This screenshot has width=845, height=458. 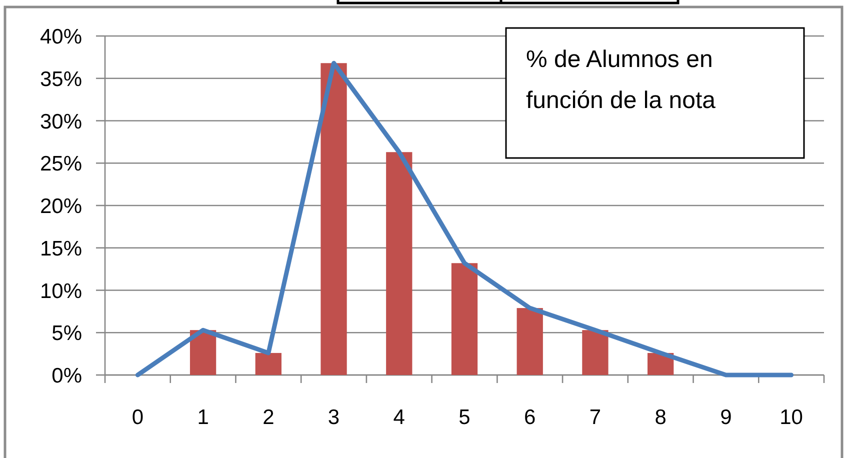 I want to click on x-tick-label: 10, so click(x=791, y=417).